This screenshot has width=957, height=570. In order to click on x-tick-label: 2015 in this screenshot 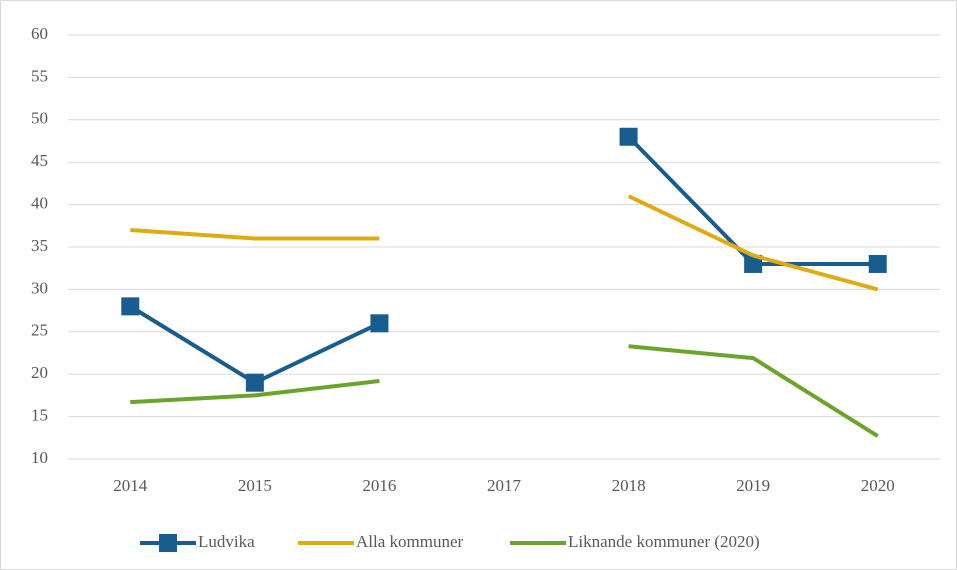, I will do `click(255, 485)`.